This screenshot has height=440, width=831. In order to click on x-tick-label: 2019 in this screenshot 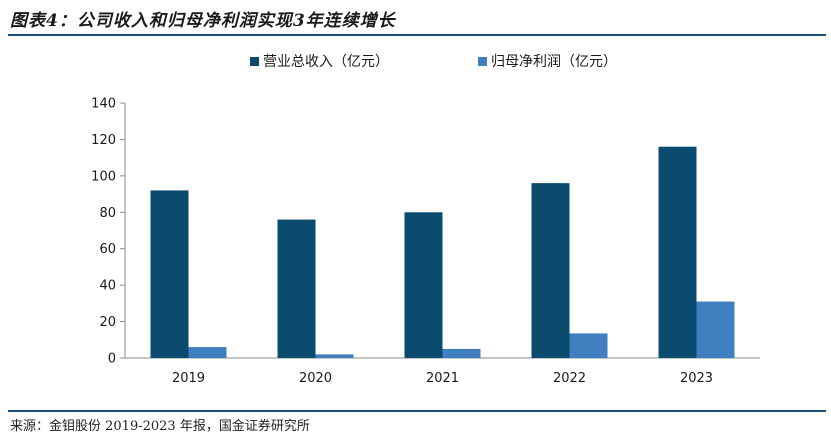, I will do `click(188, 378)`.